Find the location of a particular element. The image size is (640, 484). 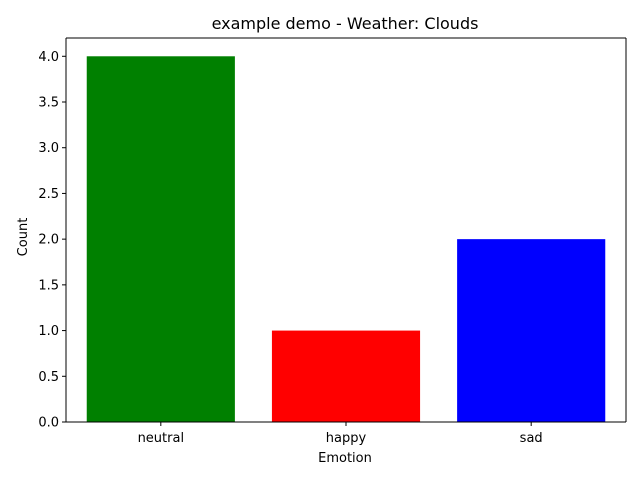

x-tick-label-sad: sad is located at coordinates (531, 438).